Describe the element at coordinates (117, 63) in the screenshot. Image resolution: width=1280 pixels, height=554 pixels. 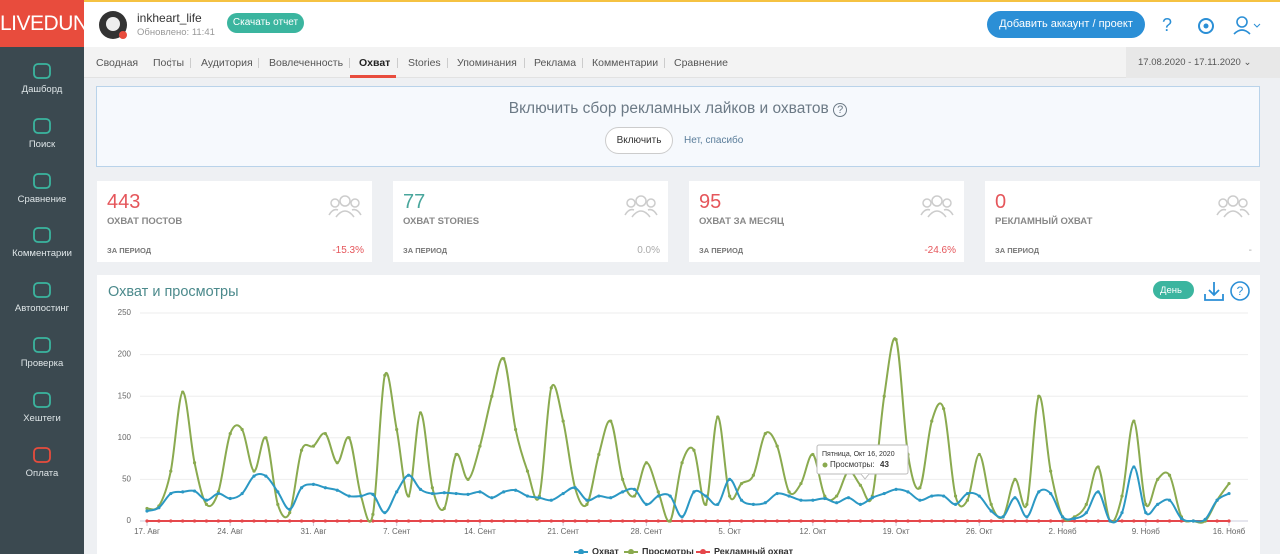
I see `tab: Сводная` at that location.